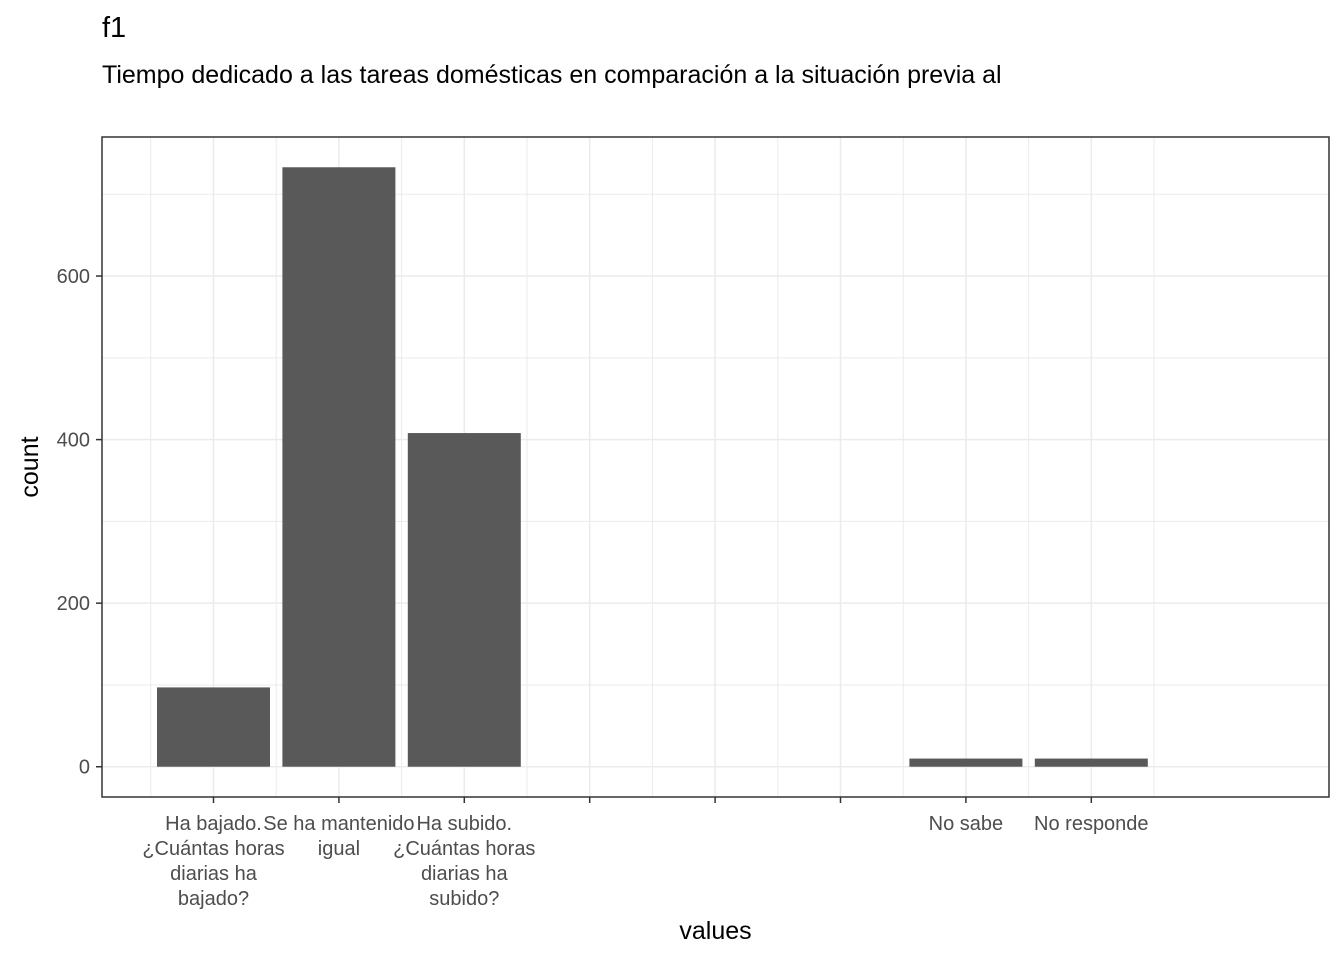 This screenshot has width=1344, height=960. I want to click on y-axis: 0 200 400 600, so click(79, 522).